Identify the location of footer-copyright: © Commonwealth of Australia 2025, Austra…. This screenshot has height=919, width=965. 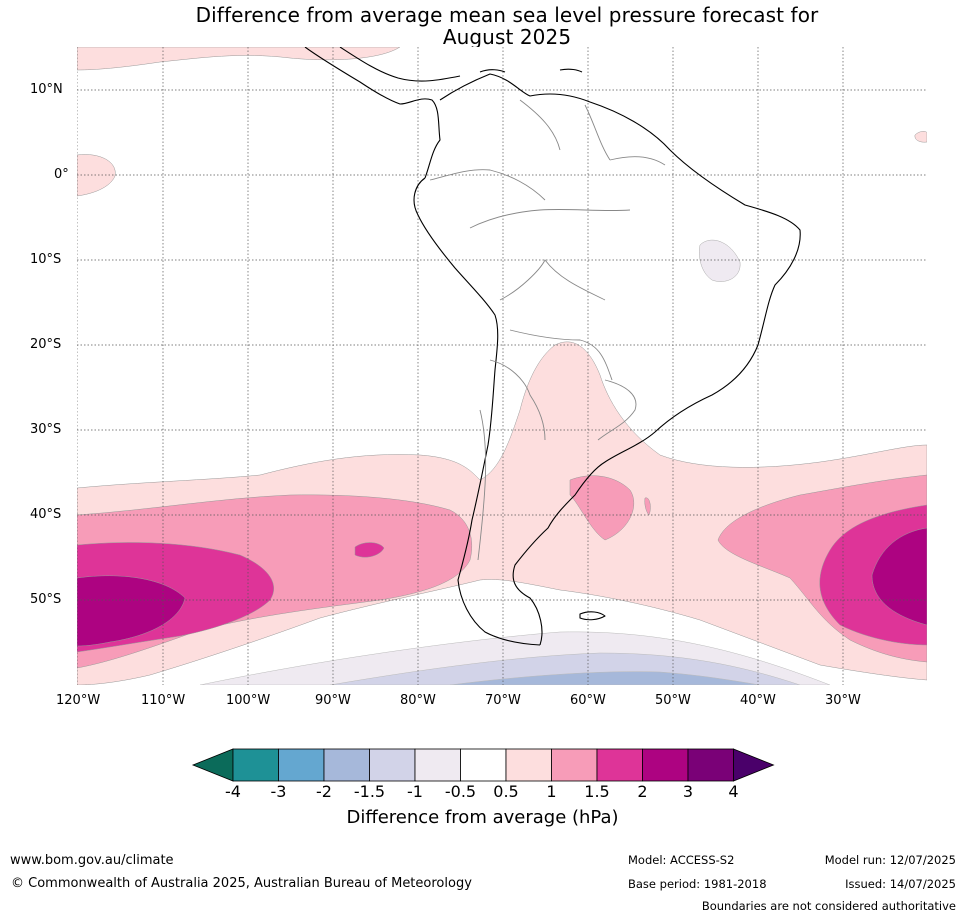
(241, 883).